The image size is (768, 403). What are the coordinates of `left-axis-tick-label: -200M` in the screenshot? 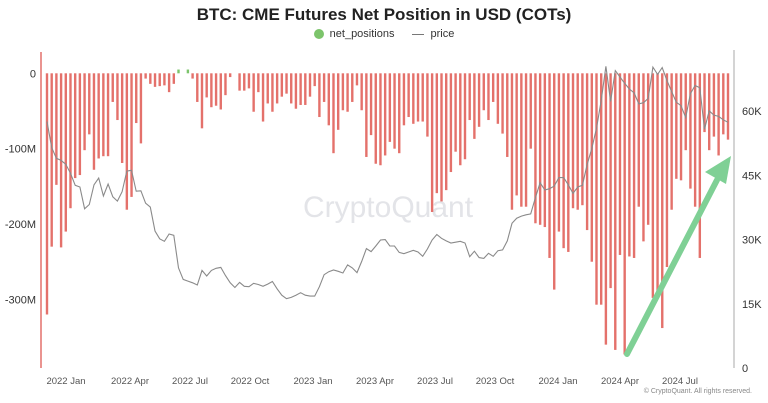 It's located at (20, 225).